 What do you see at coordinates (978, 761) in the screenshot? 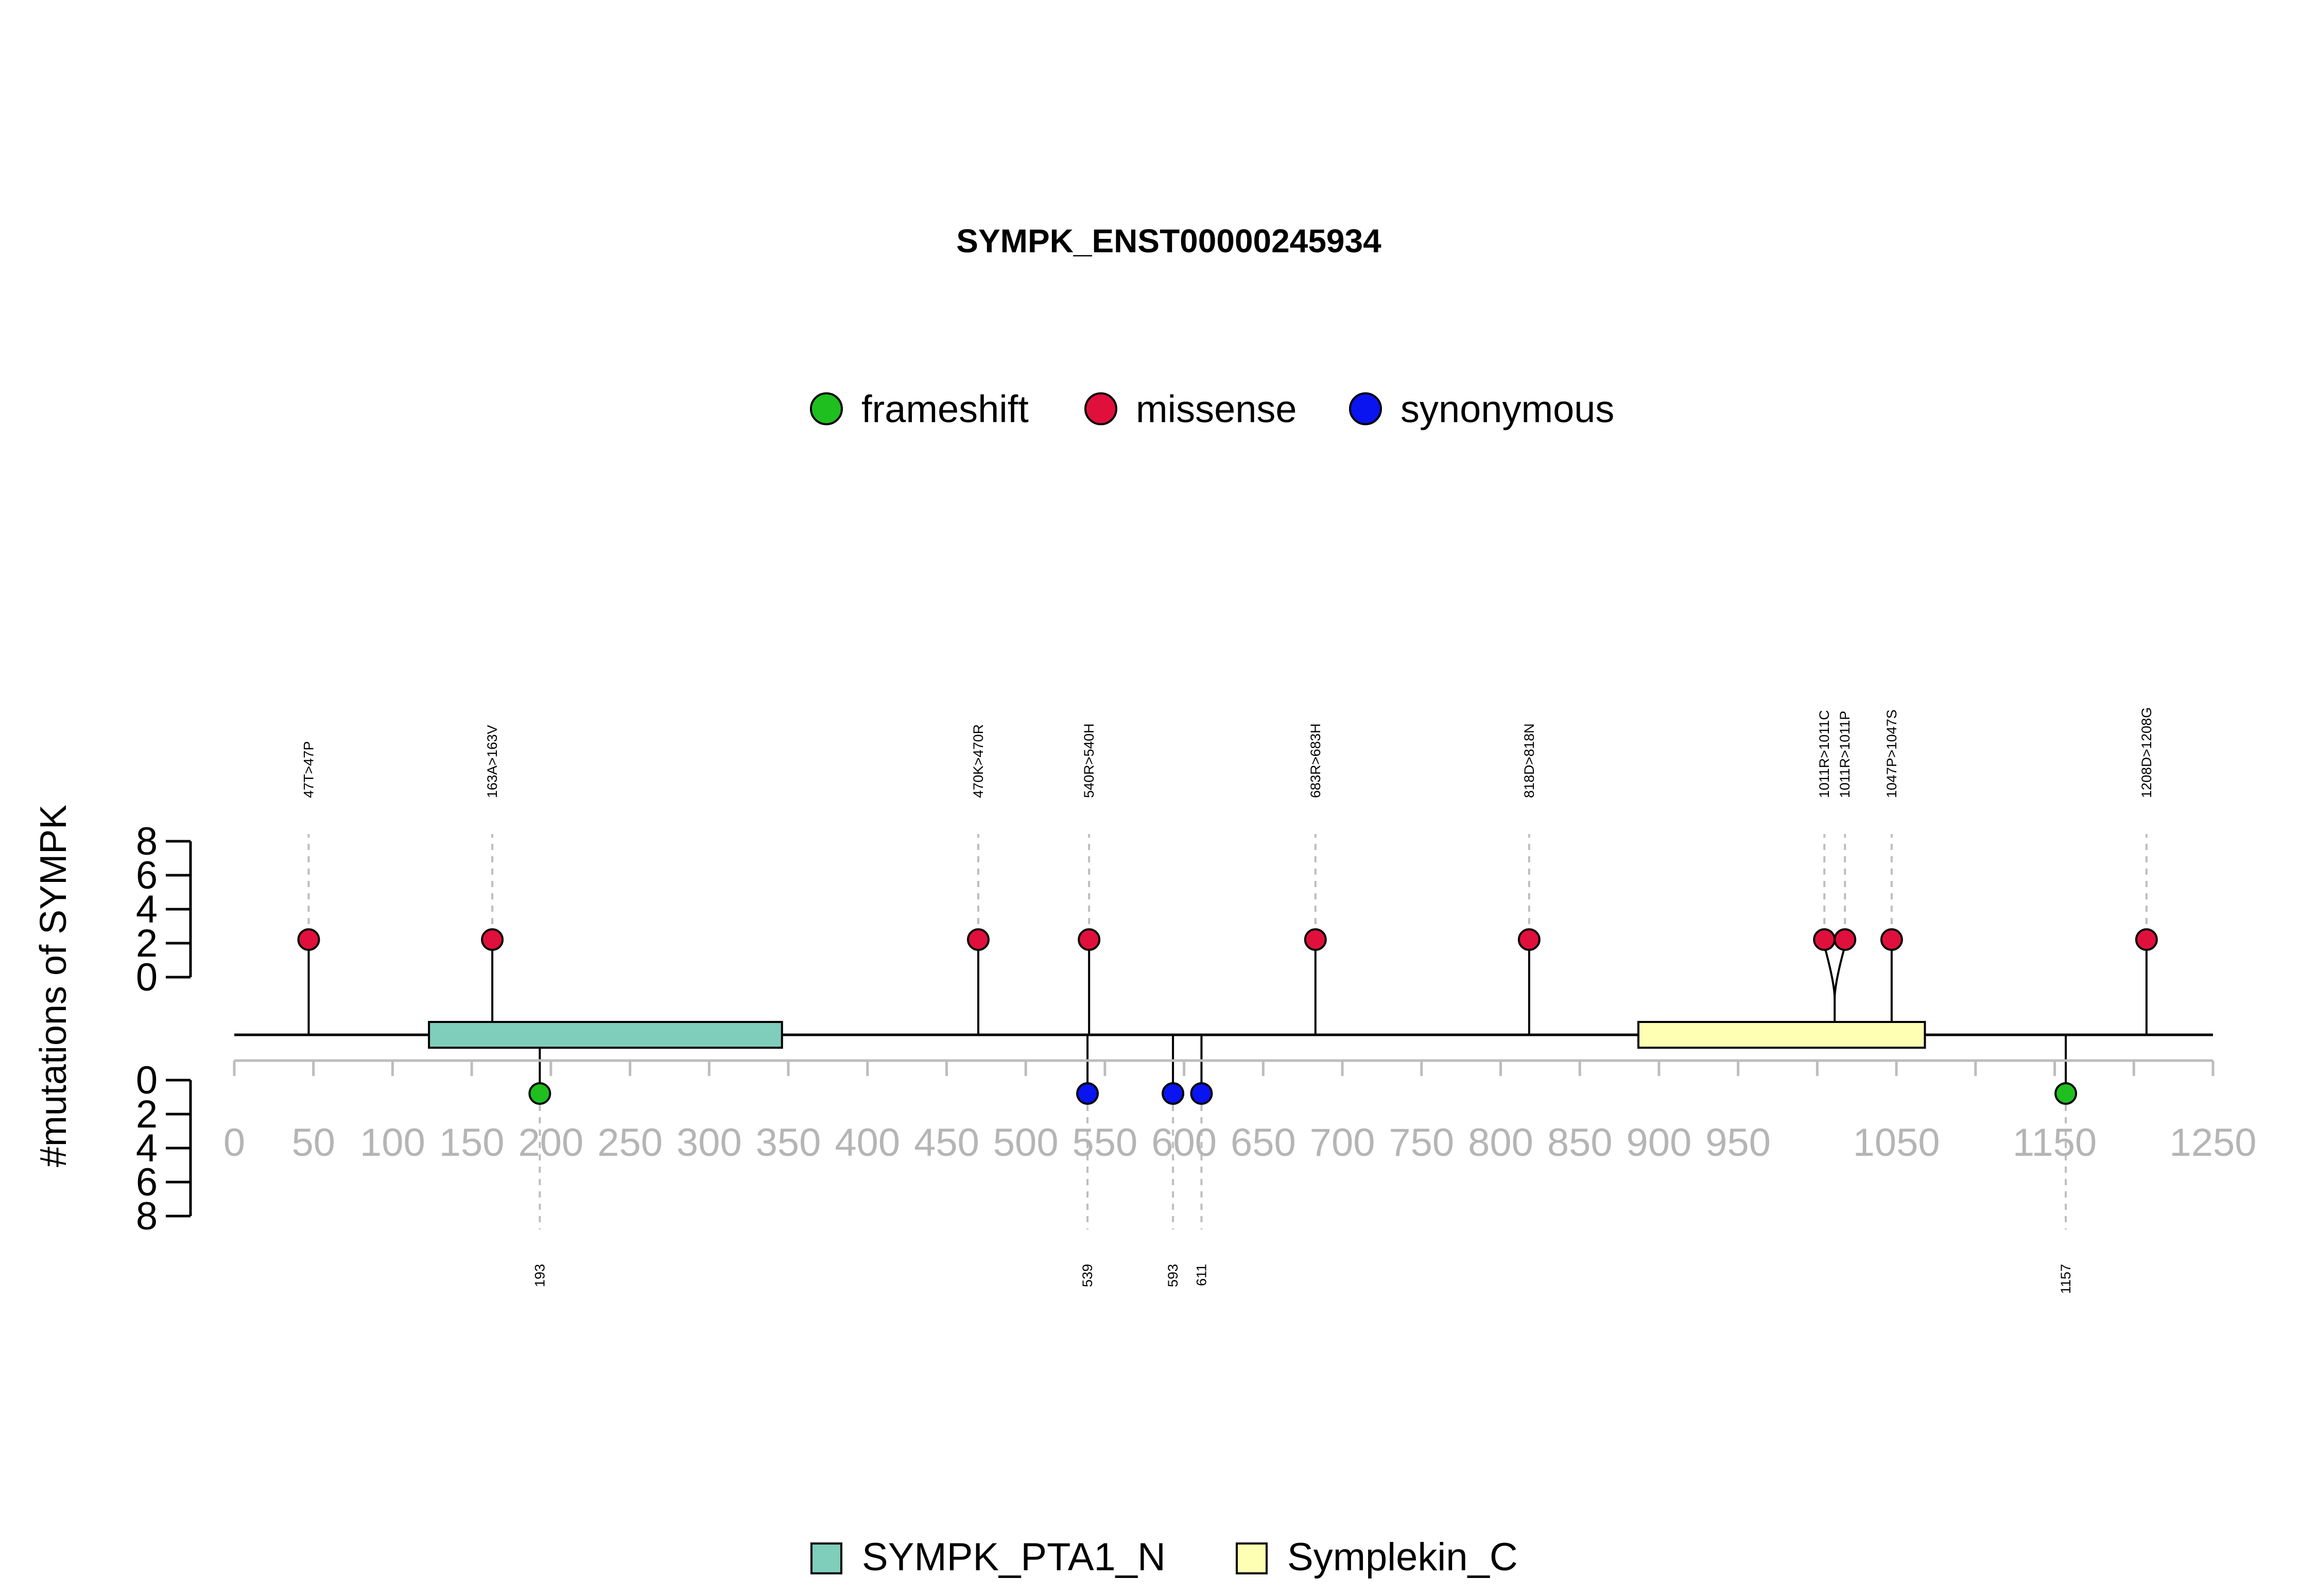
I see `mut-label-upper-2: 470K>470R` at bounding box center [978, 761].